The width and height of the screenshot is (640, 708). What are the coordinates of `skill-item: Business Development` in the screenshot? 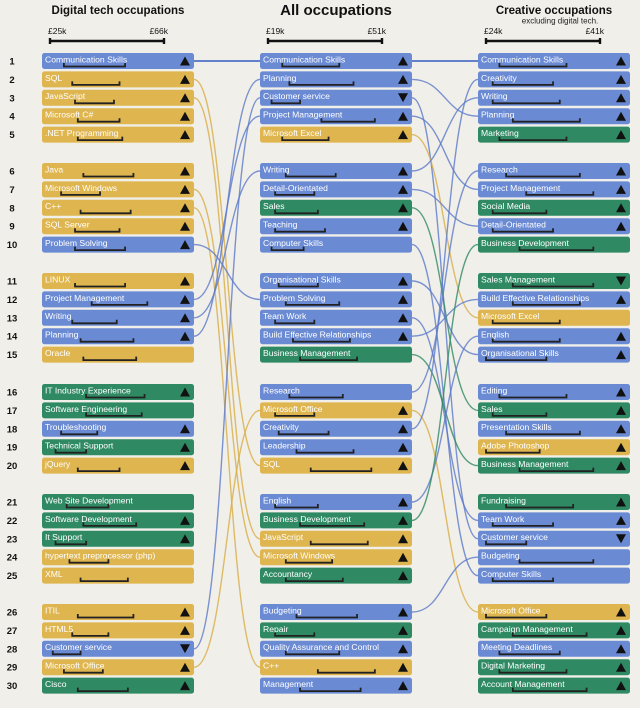 It's located at (554, 244).